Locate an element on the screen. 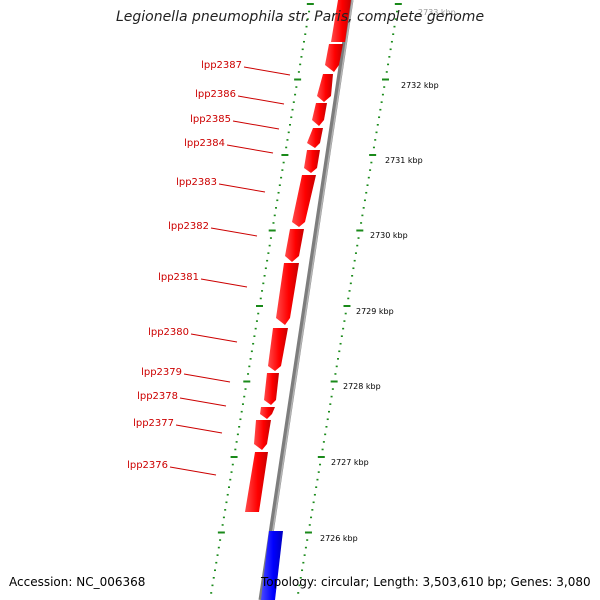 Image resolution: width=600 pixels, height=600 pixels. gene-arrow-lpp2386 is located at coordinates (325, 88).